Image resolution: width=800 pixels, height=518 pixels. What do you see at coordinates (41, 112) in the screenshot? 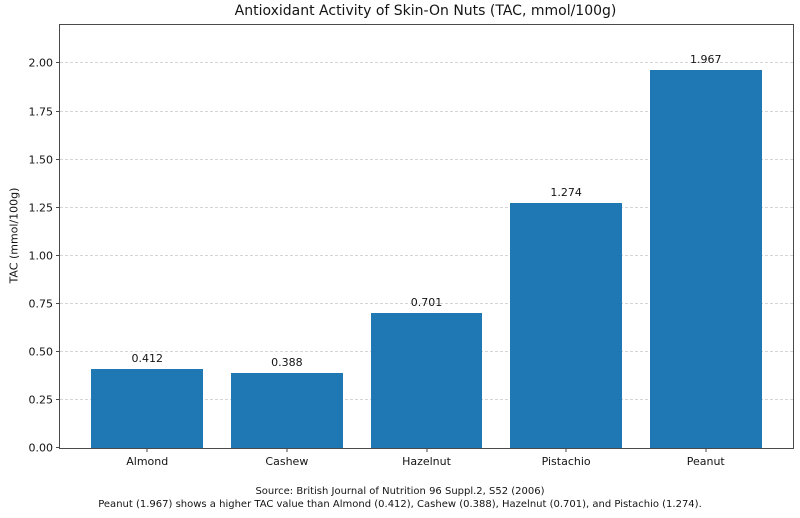
I see `y-tick-label: 1.75` at bounding box center [41, 112].